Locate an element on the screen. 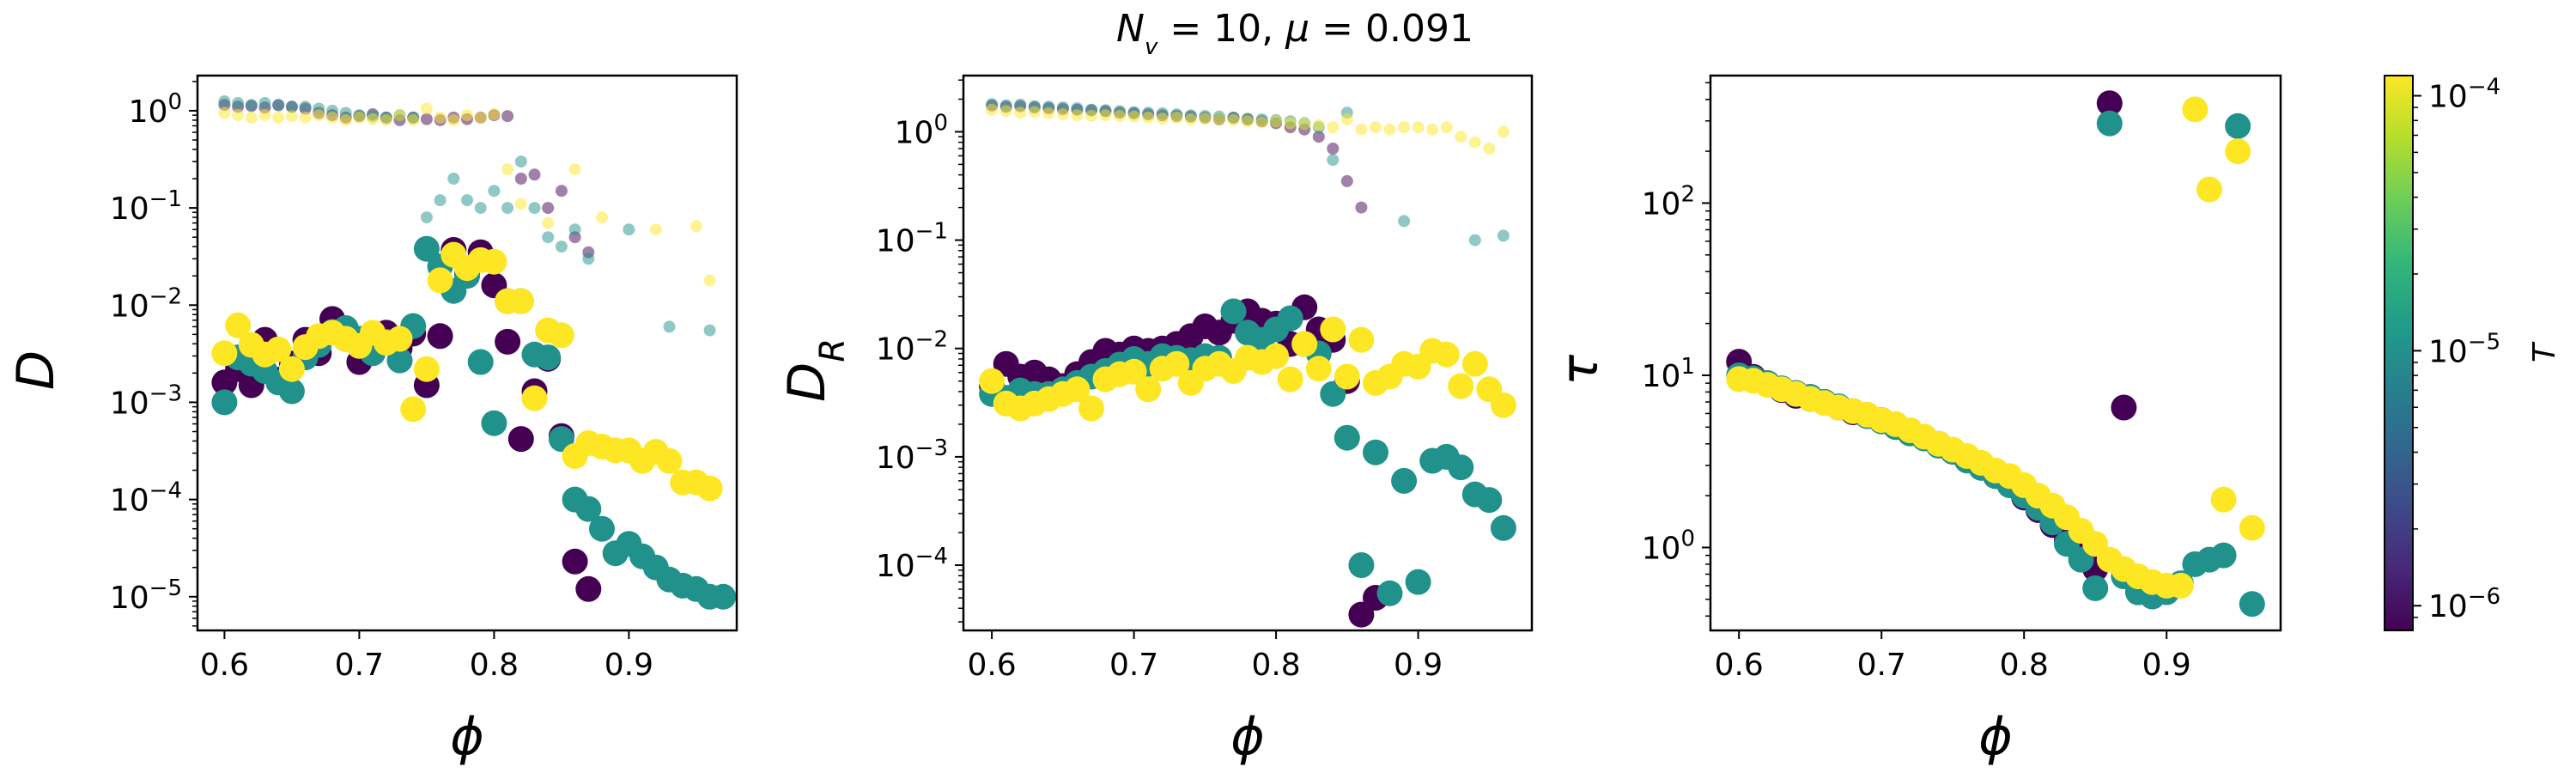  y-axis-label-main: τ is located at coordinates (1580, 370).